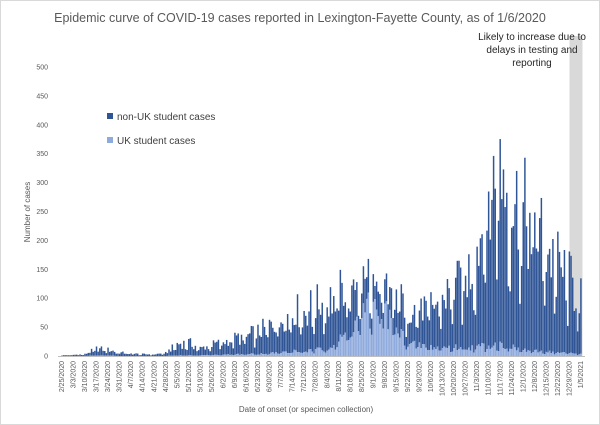  Describe the element at coordinates (304, 376) in the screenshot. I see `x-tick-label: 7/21/2020` at that location.